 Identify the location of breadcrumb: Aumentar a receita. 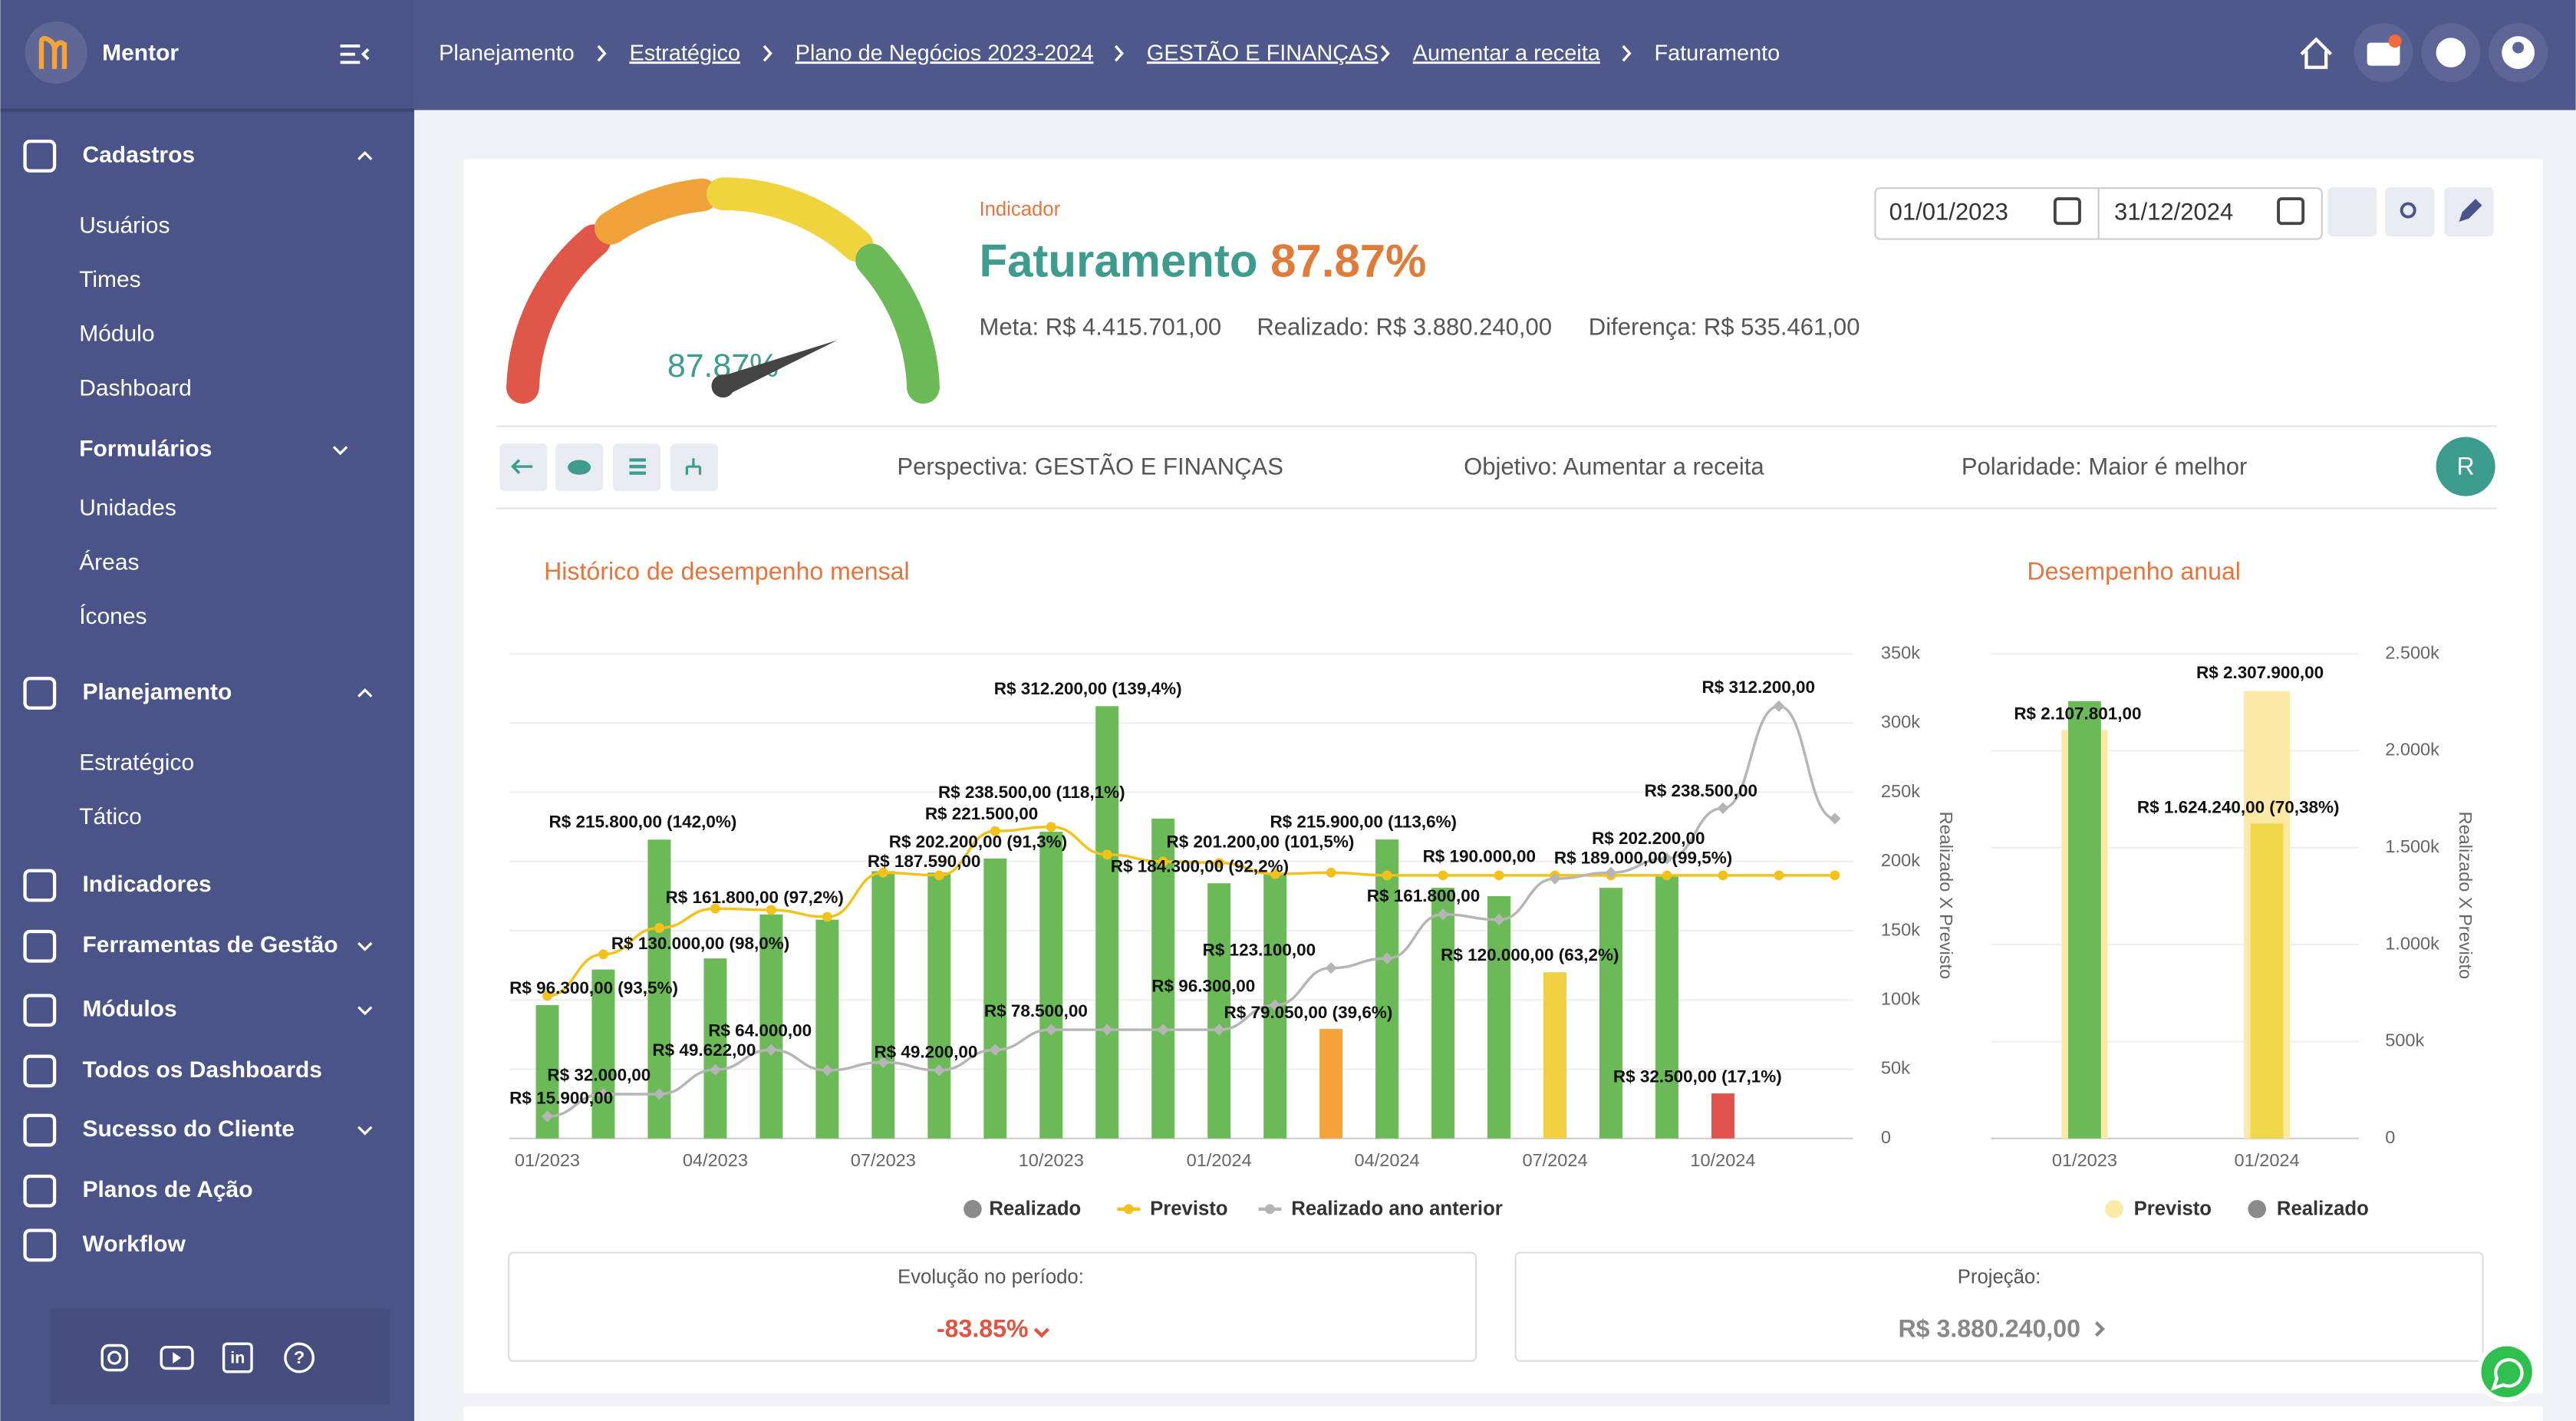
(1507, 53).